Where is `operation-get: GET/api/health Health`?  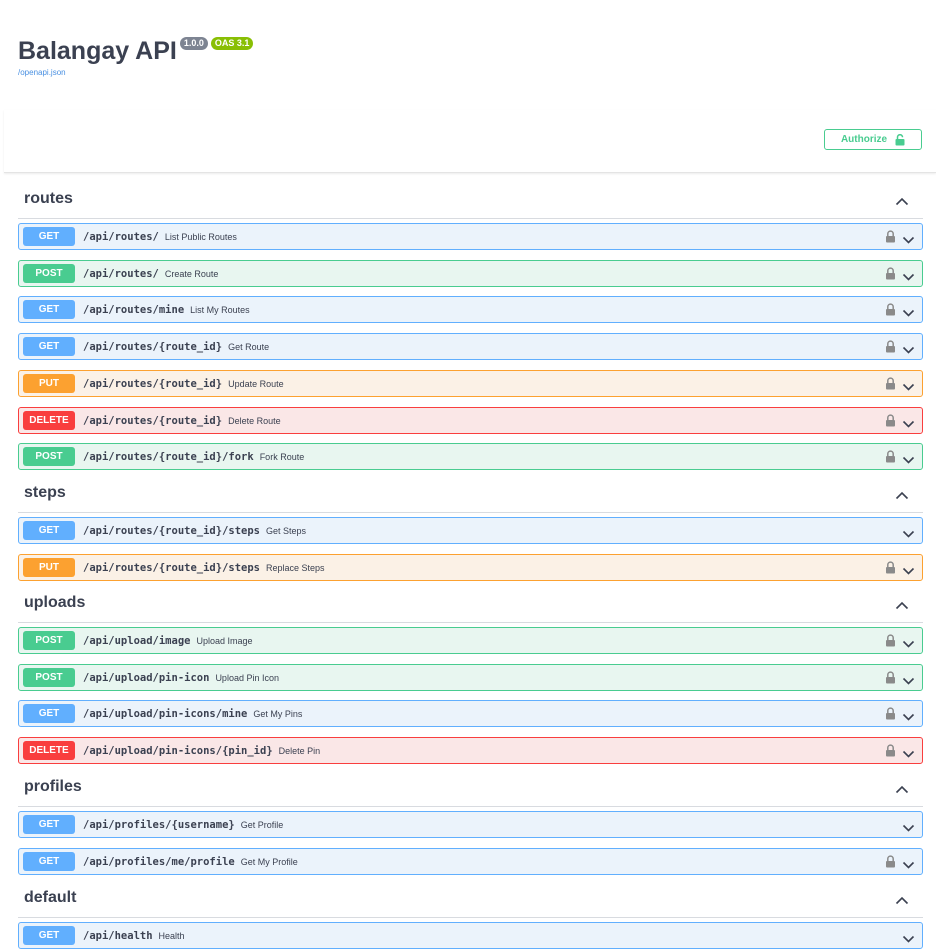 operation-get: GET/api/health Health is located at coordinates (470, 935).